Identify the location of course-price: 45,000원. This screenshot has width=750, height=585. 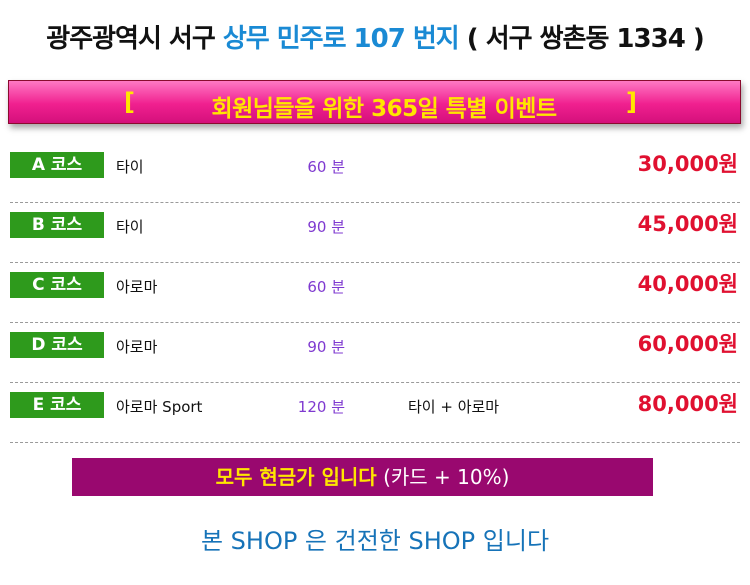
(687, 224).